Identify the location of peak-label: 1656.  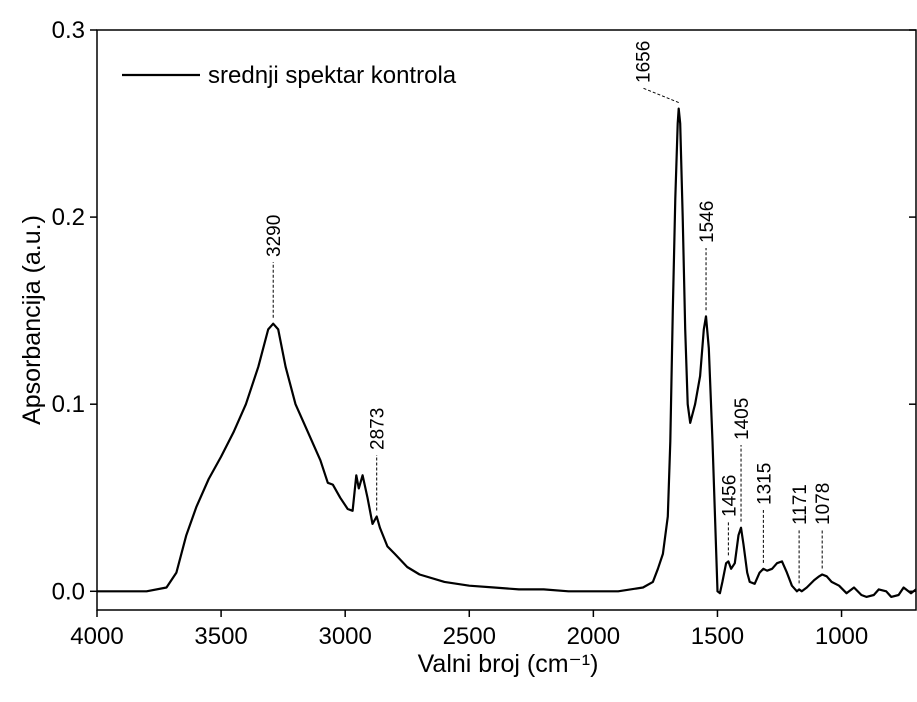
(644, 62).